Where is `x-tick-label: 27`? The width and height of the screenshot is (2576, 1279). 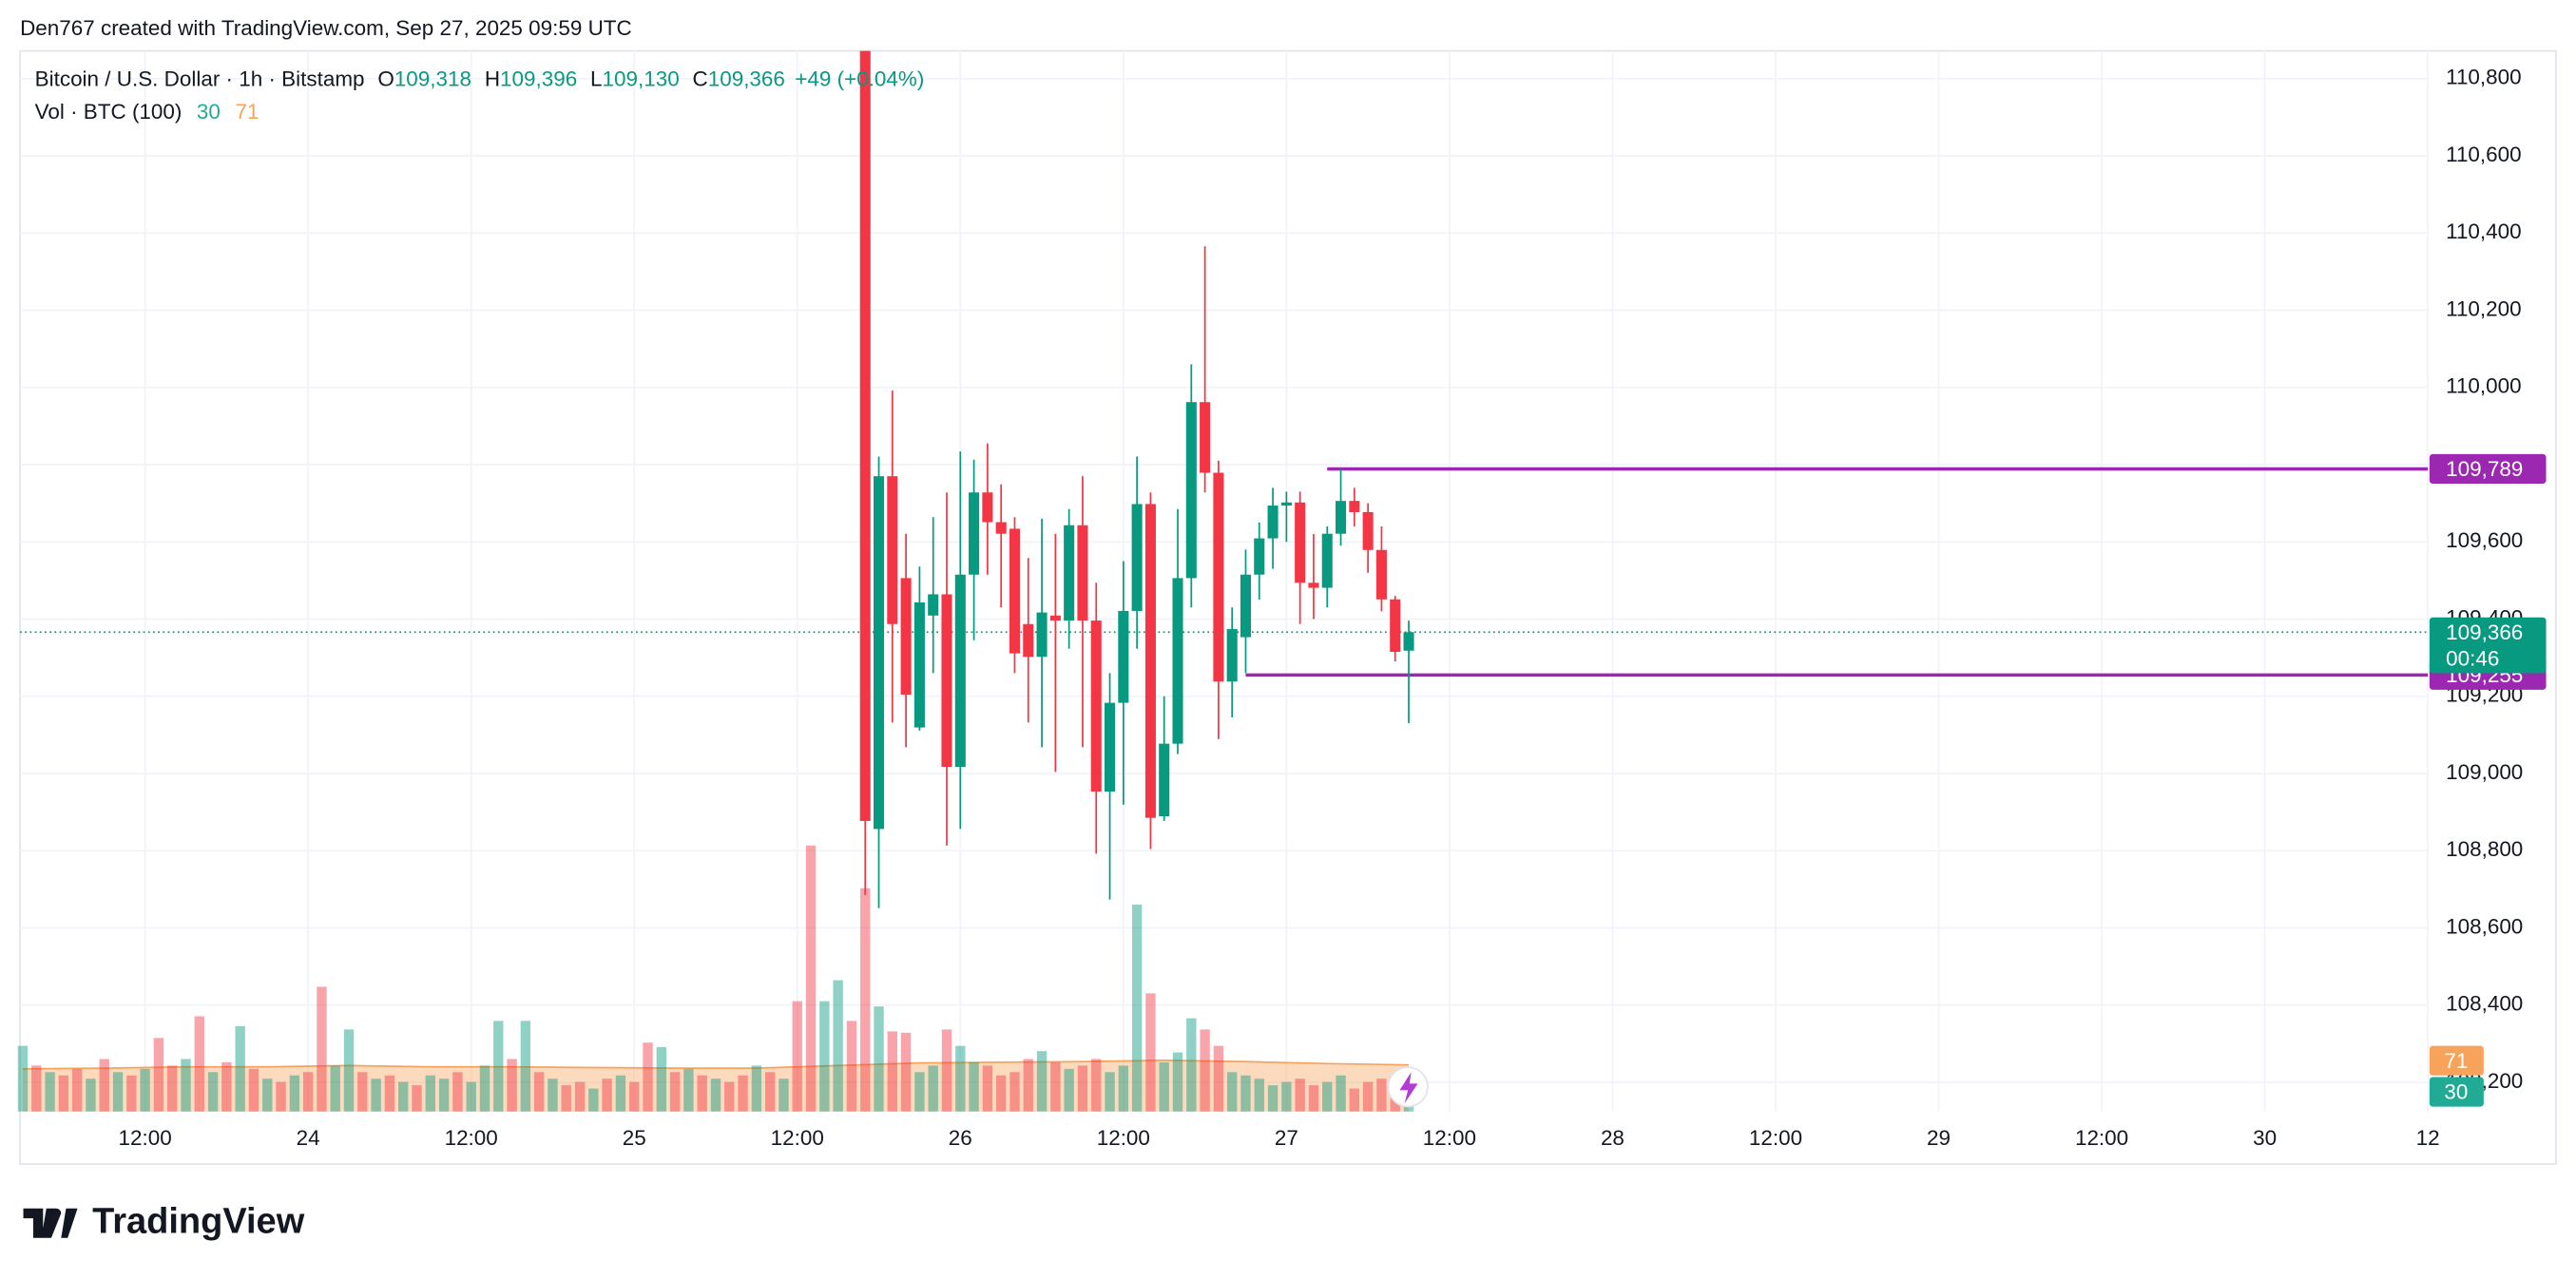 x-tick-label: 27 is located at coordinates (1286, 1138).